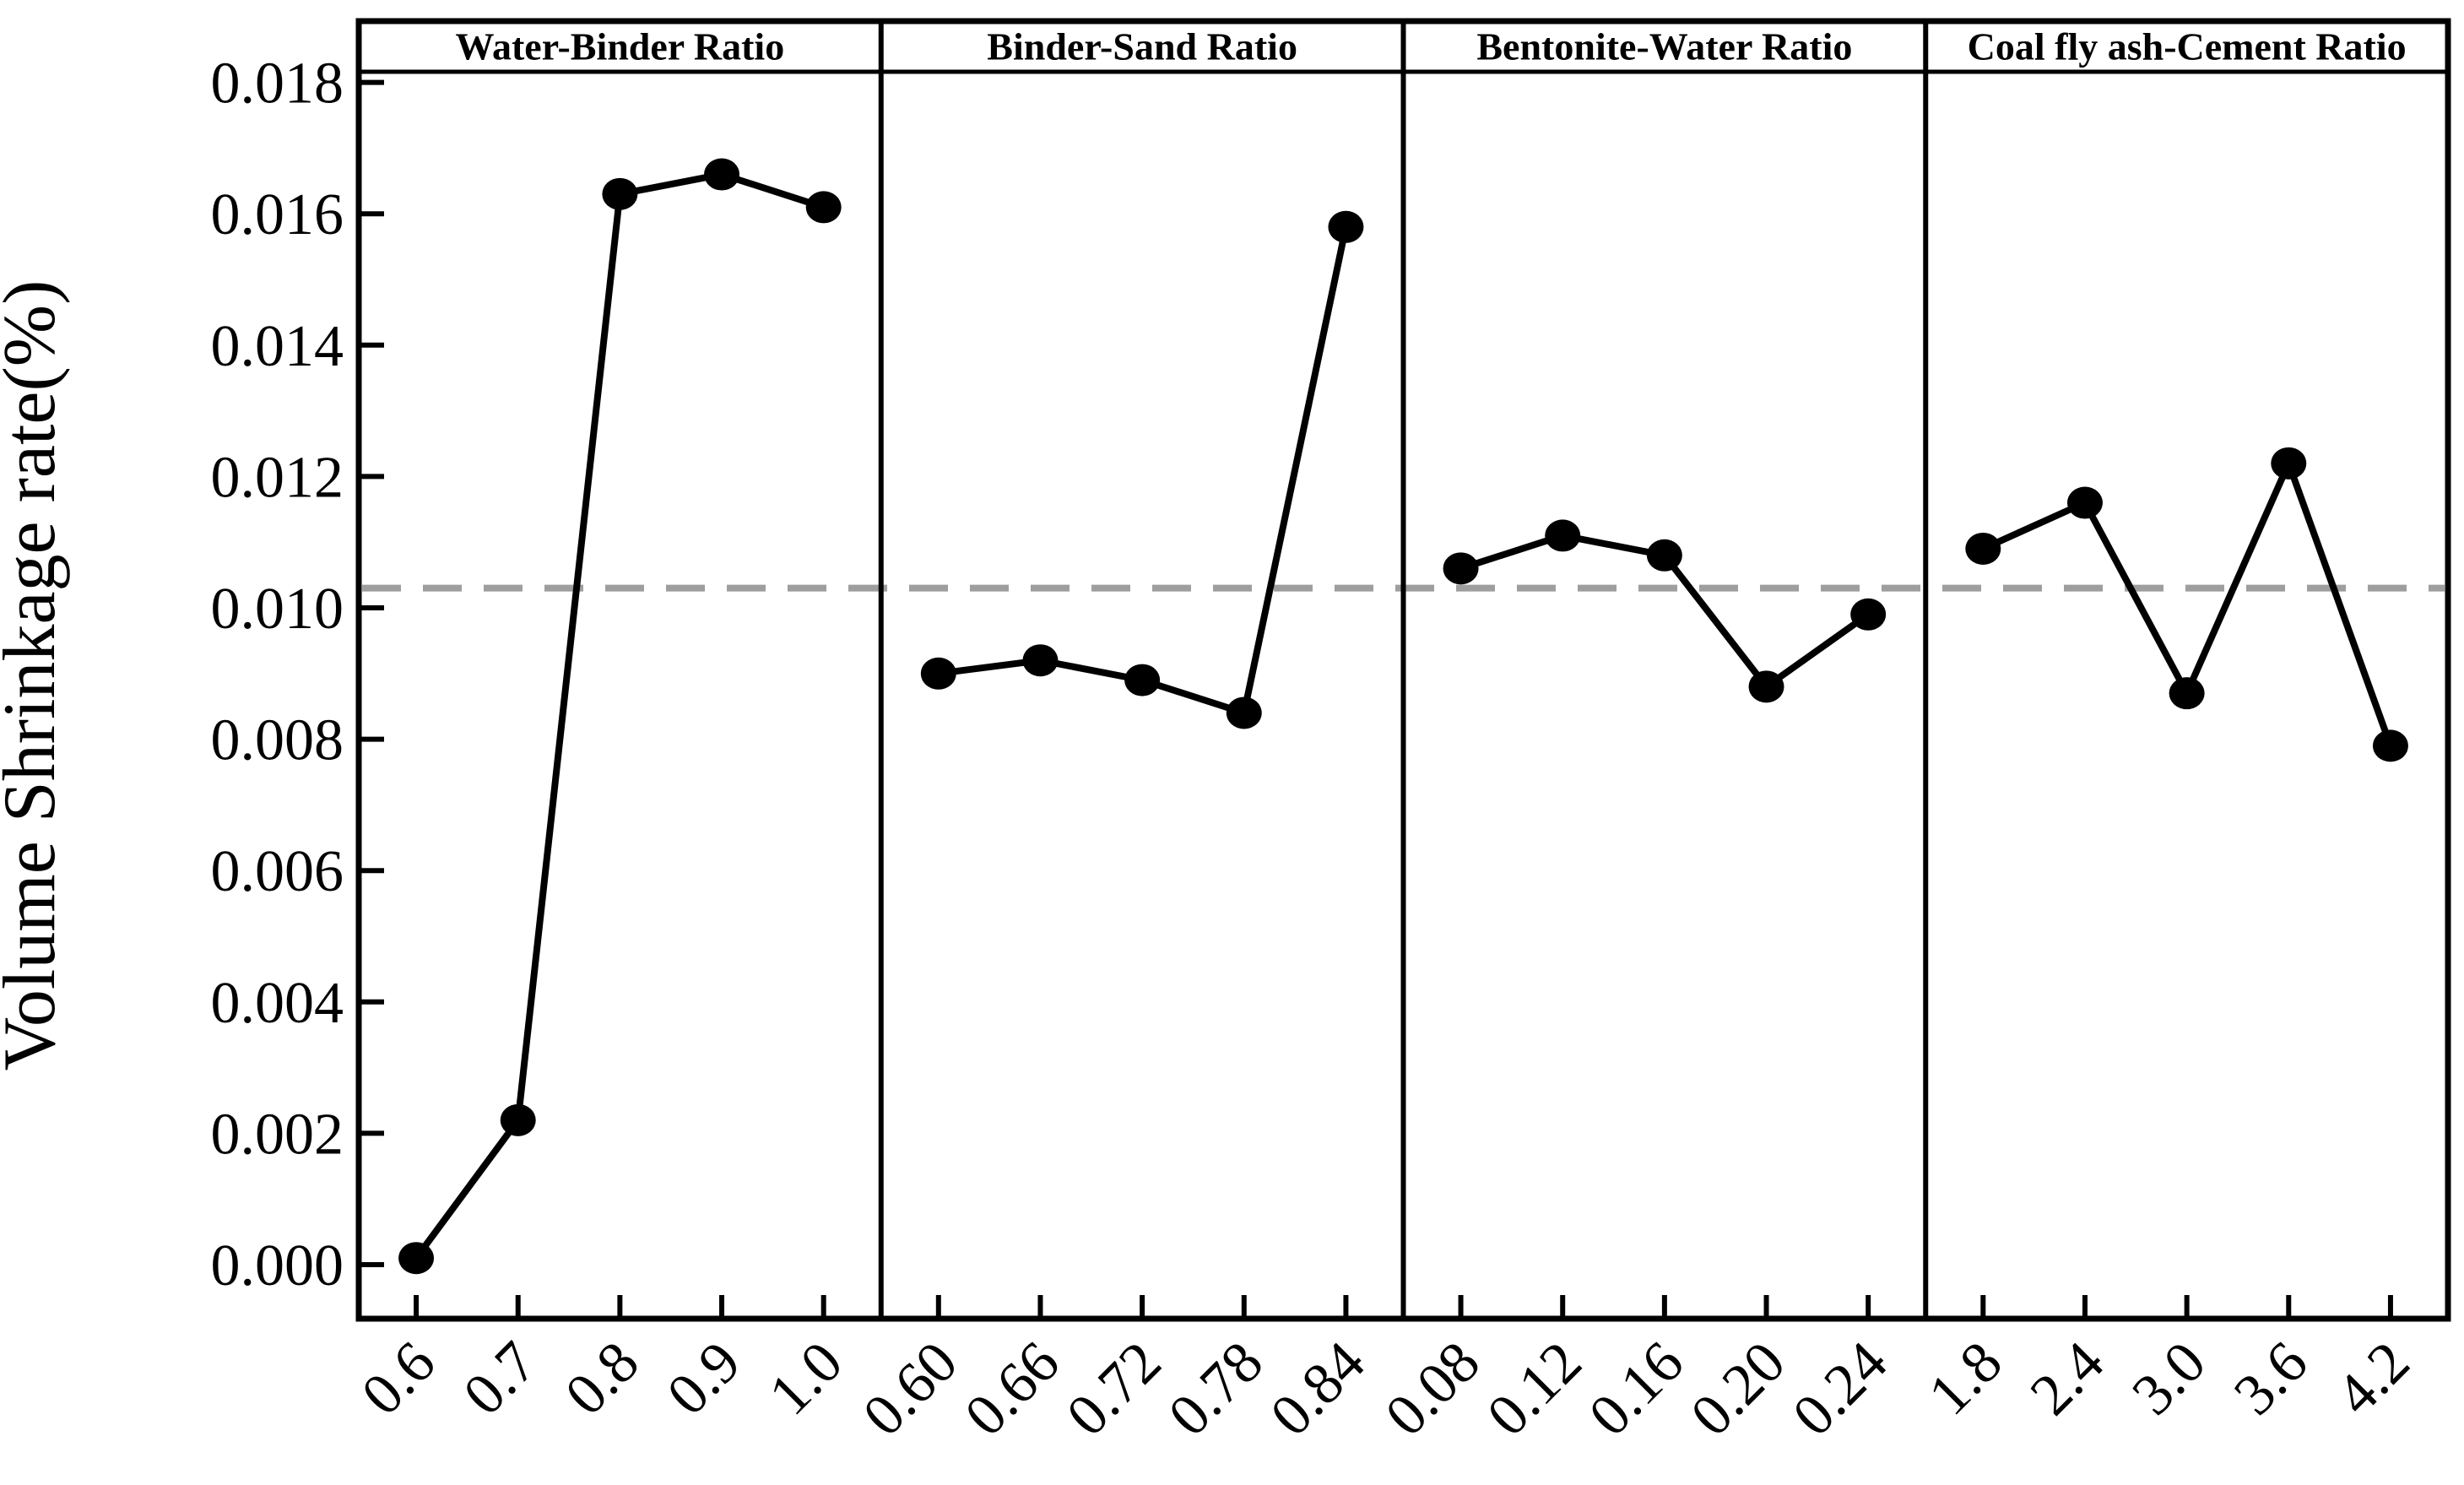  What do you see at coordinates (910, 1390) in the screenshot?
I see `x-tick-label: 0.60` at bounding box center [910, 1390].